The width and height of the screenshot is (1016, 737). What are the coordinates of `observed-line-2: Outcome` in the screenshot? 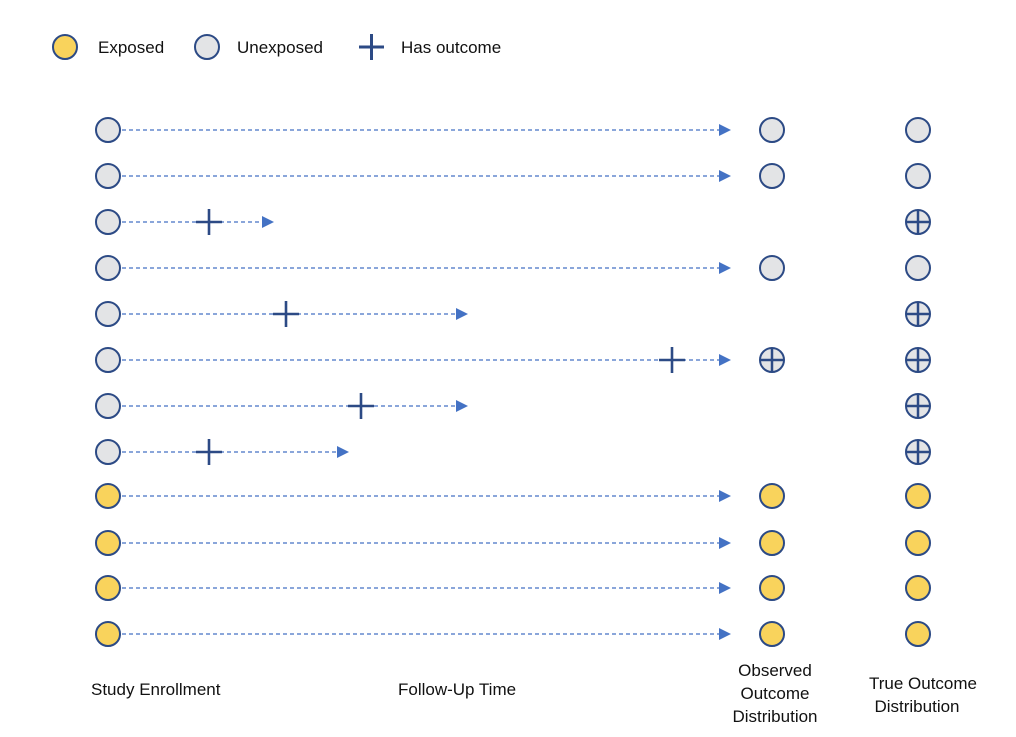 It's located at (775, 693).